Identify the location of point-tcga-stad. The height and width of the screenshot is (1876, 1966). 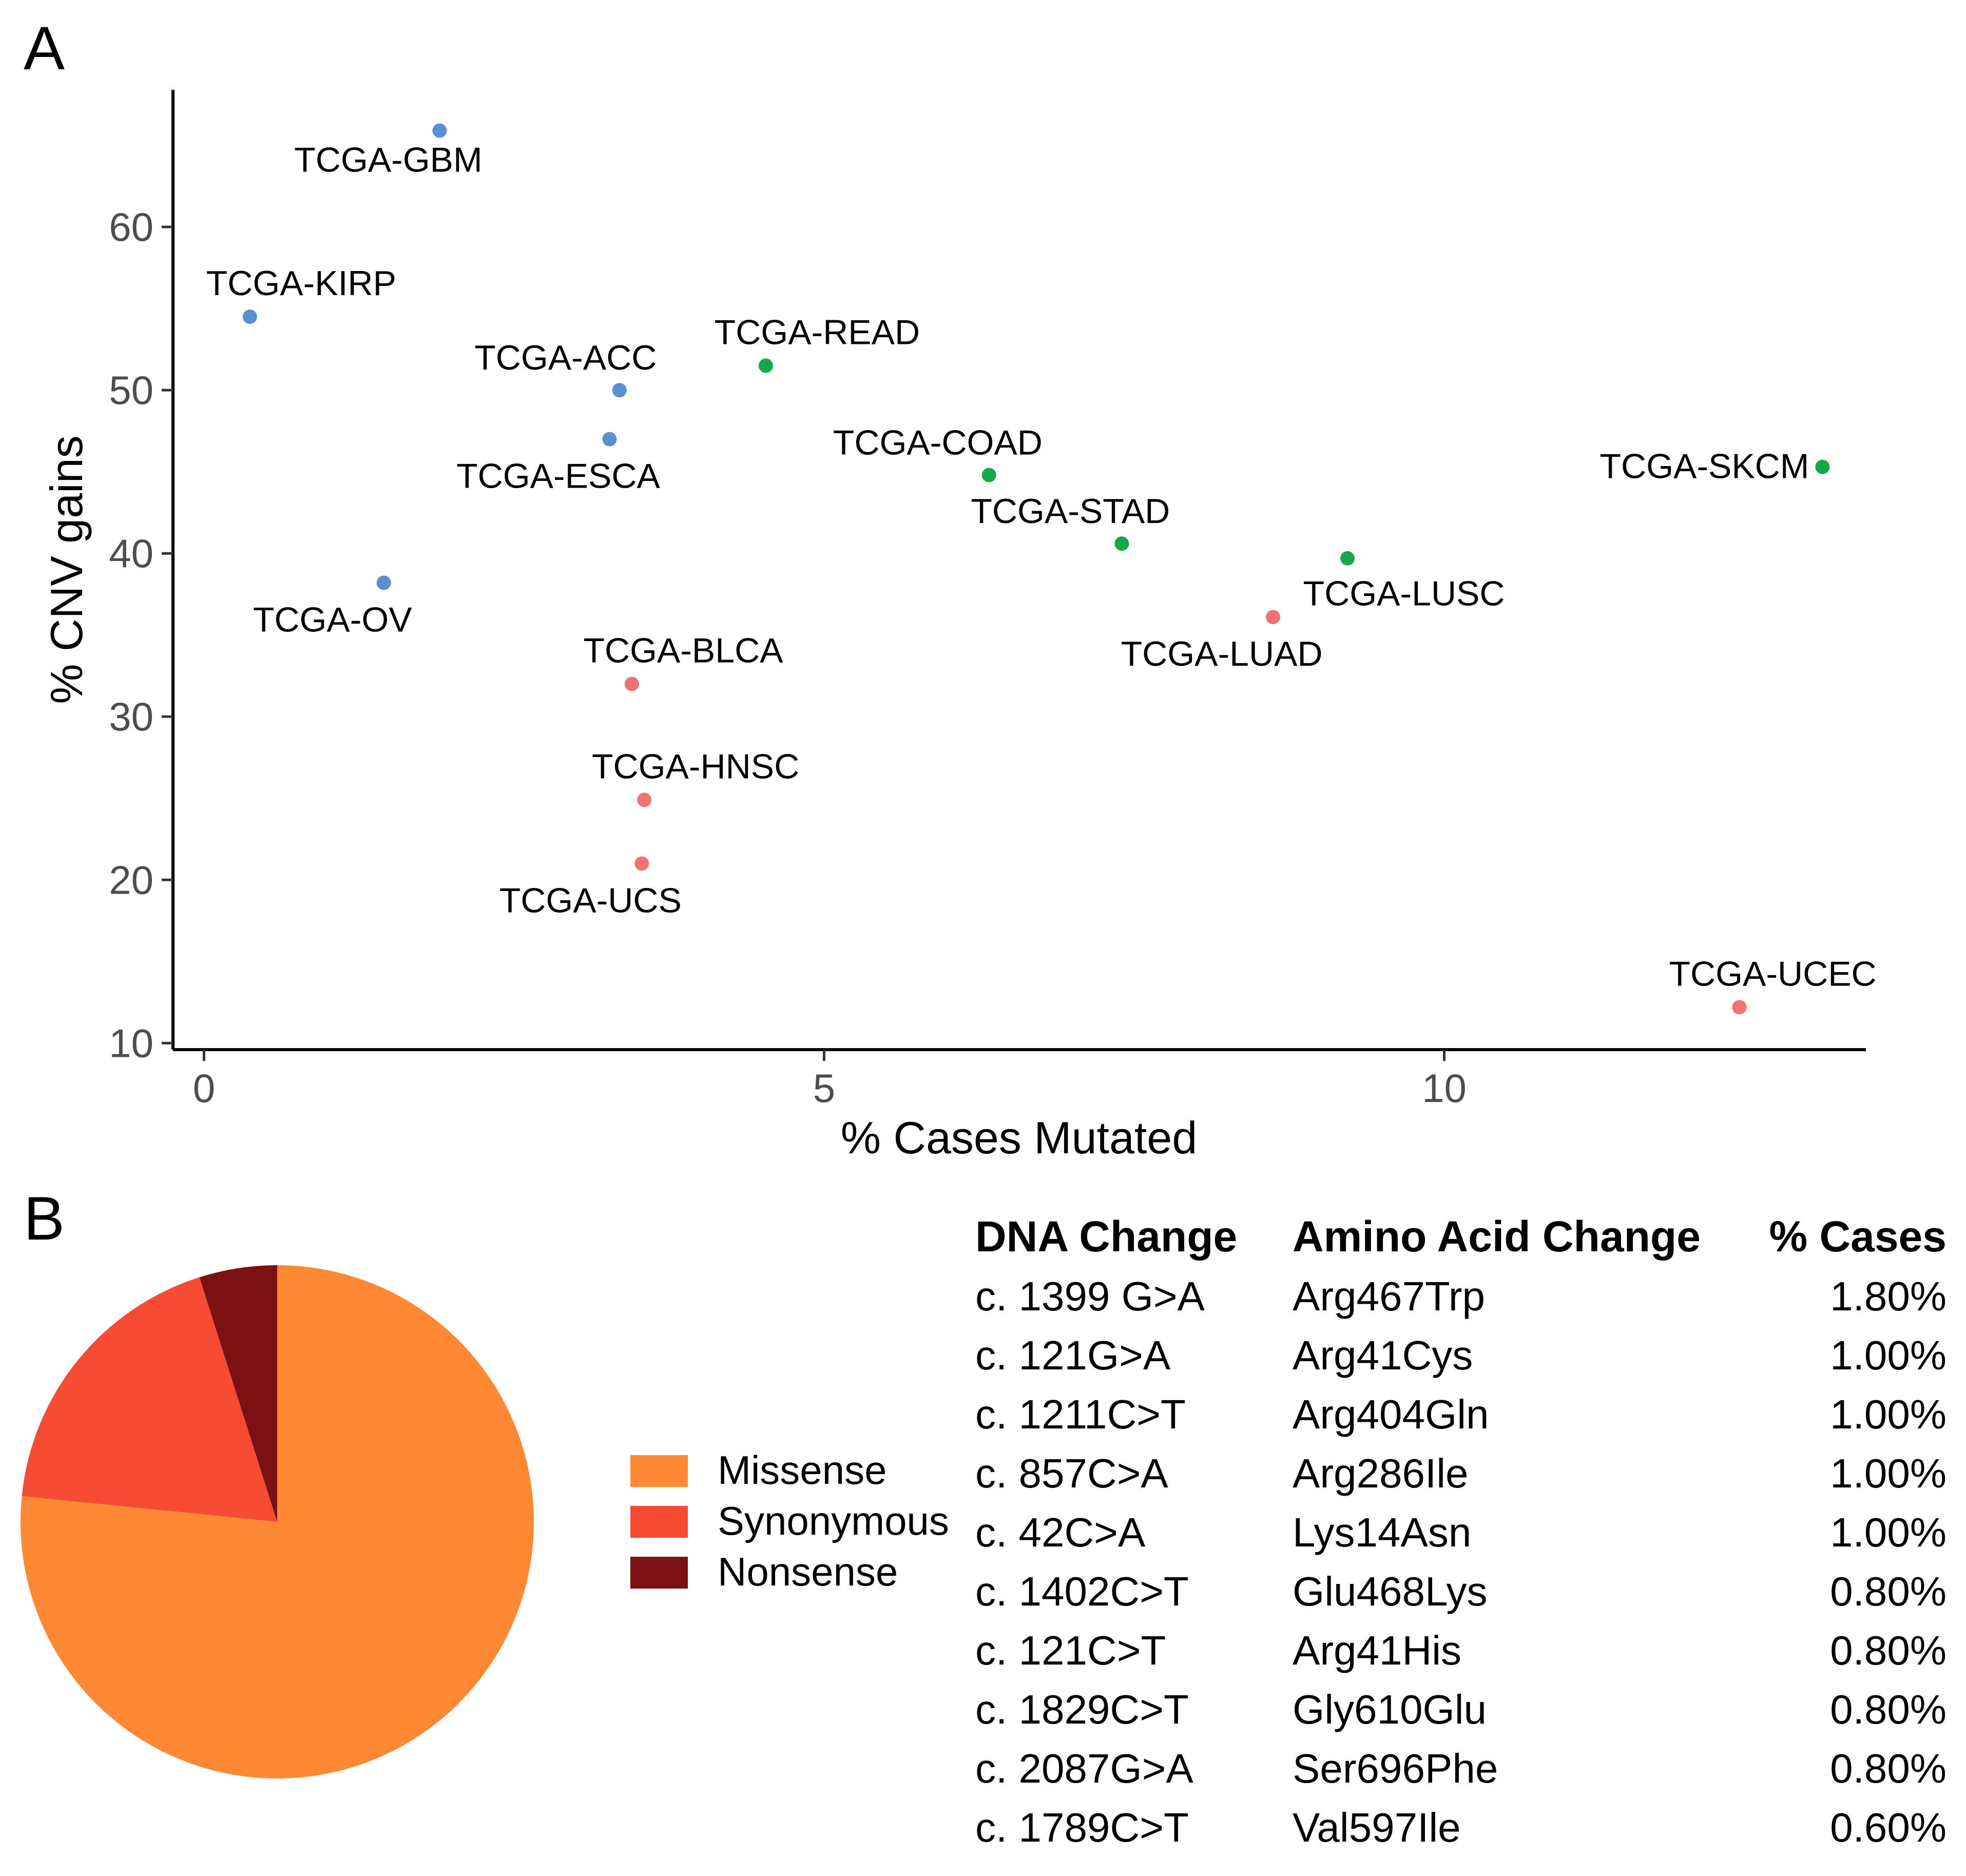
(1121, 543).